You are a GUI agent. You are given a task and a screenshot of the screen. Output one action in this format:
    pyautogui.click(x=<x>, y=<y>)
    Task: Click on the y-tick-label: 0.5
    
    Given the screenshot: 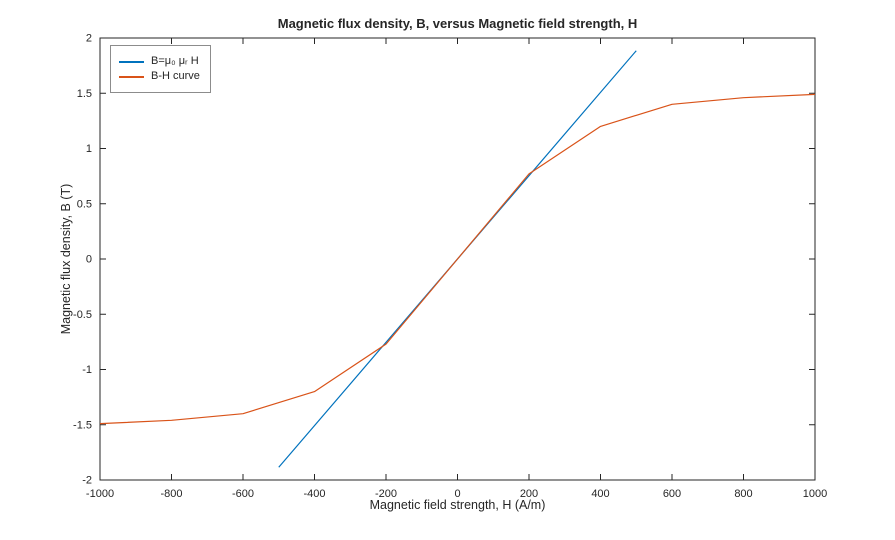 What is the action you would take?
    pyautogui.click(x=84, y=204)
    